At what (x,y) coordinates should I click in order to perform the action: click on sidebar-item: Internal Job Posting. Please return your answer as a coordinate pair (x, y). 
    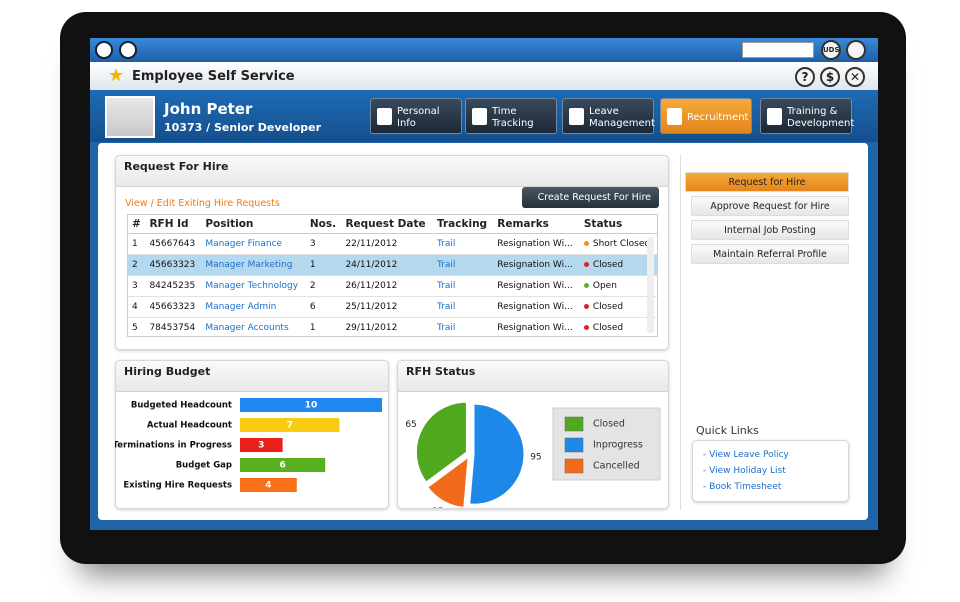
    Looking at the image, I should click on (770, 230).